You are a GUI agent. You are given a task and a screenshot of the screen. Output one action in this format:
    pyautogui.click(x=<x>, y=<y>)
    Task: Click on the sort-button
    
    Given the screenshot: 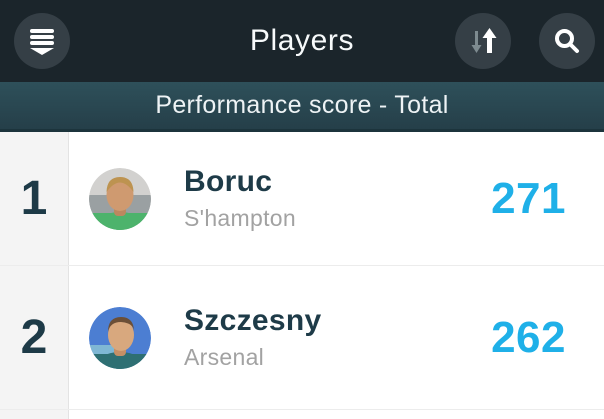 What is the action you would take?
    pyautogui.click(x=483, y=41)
    